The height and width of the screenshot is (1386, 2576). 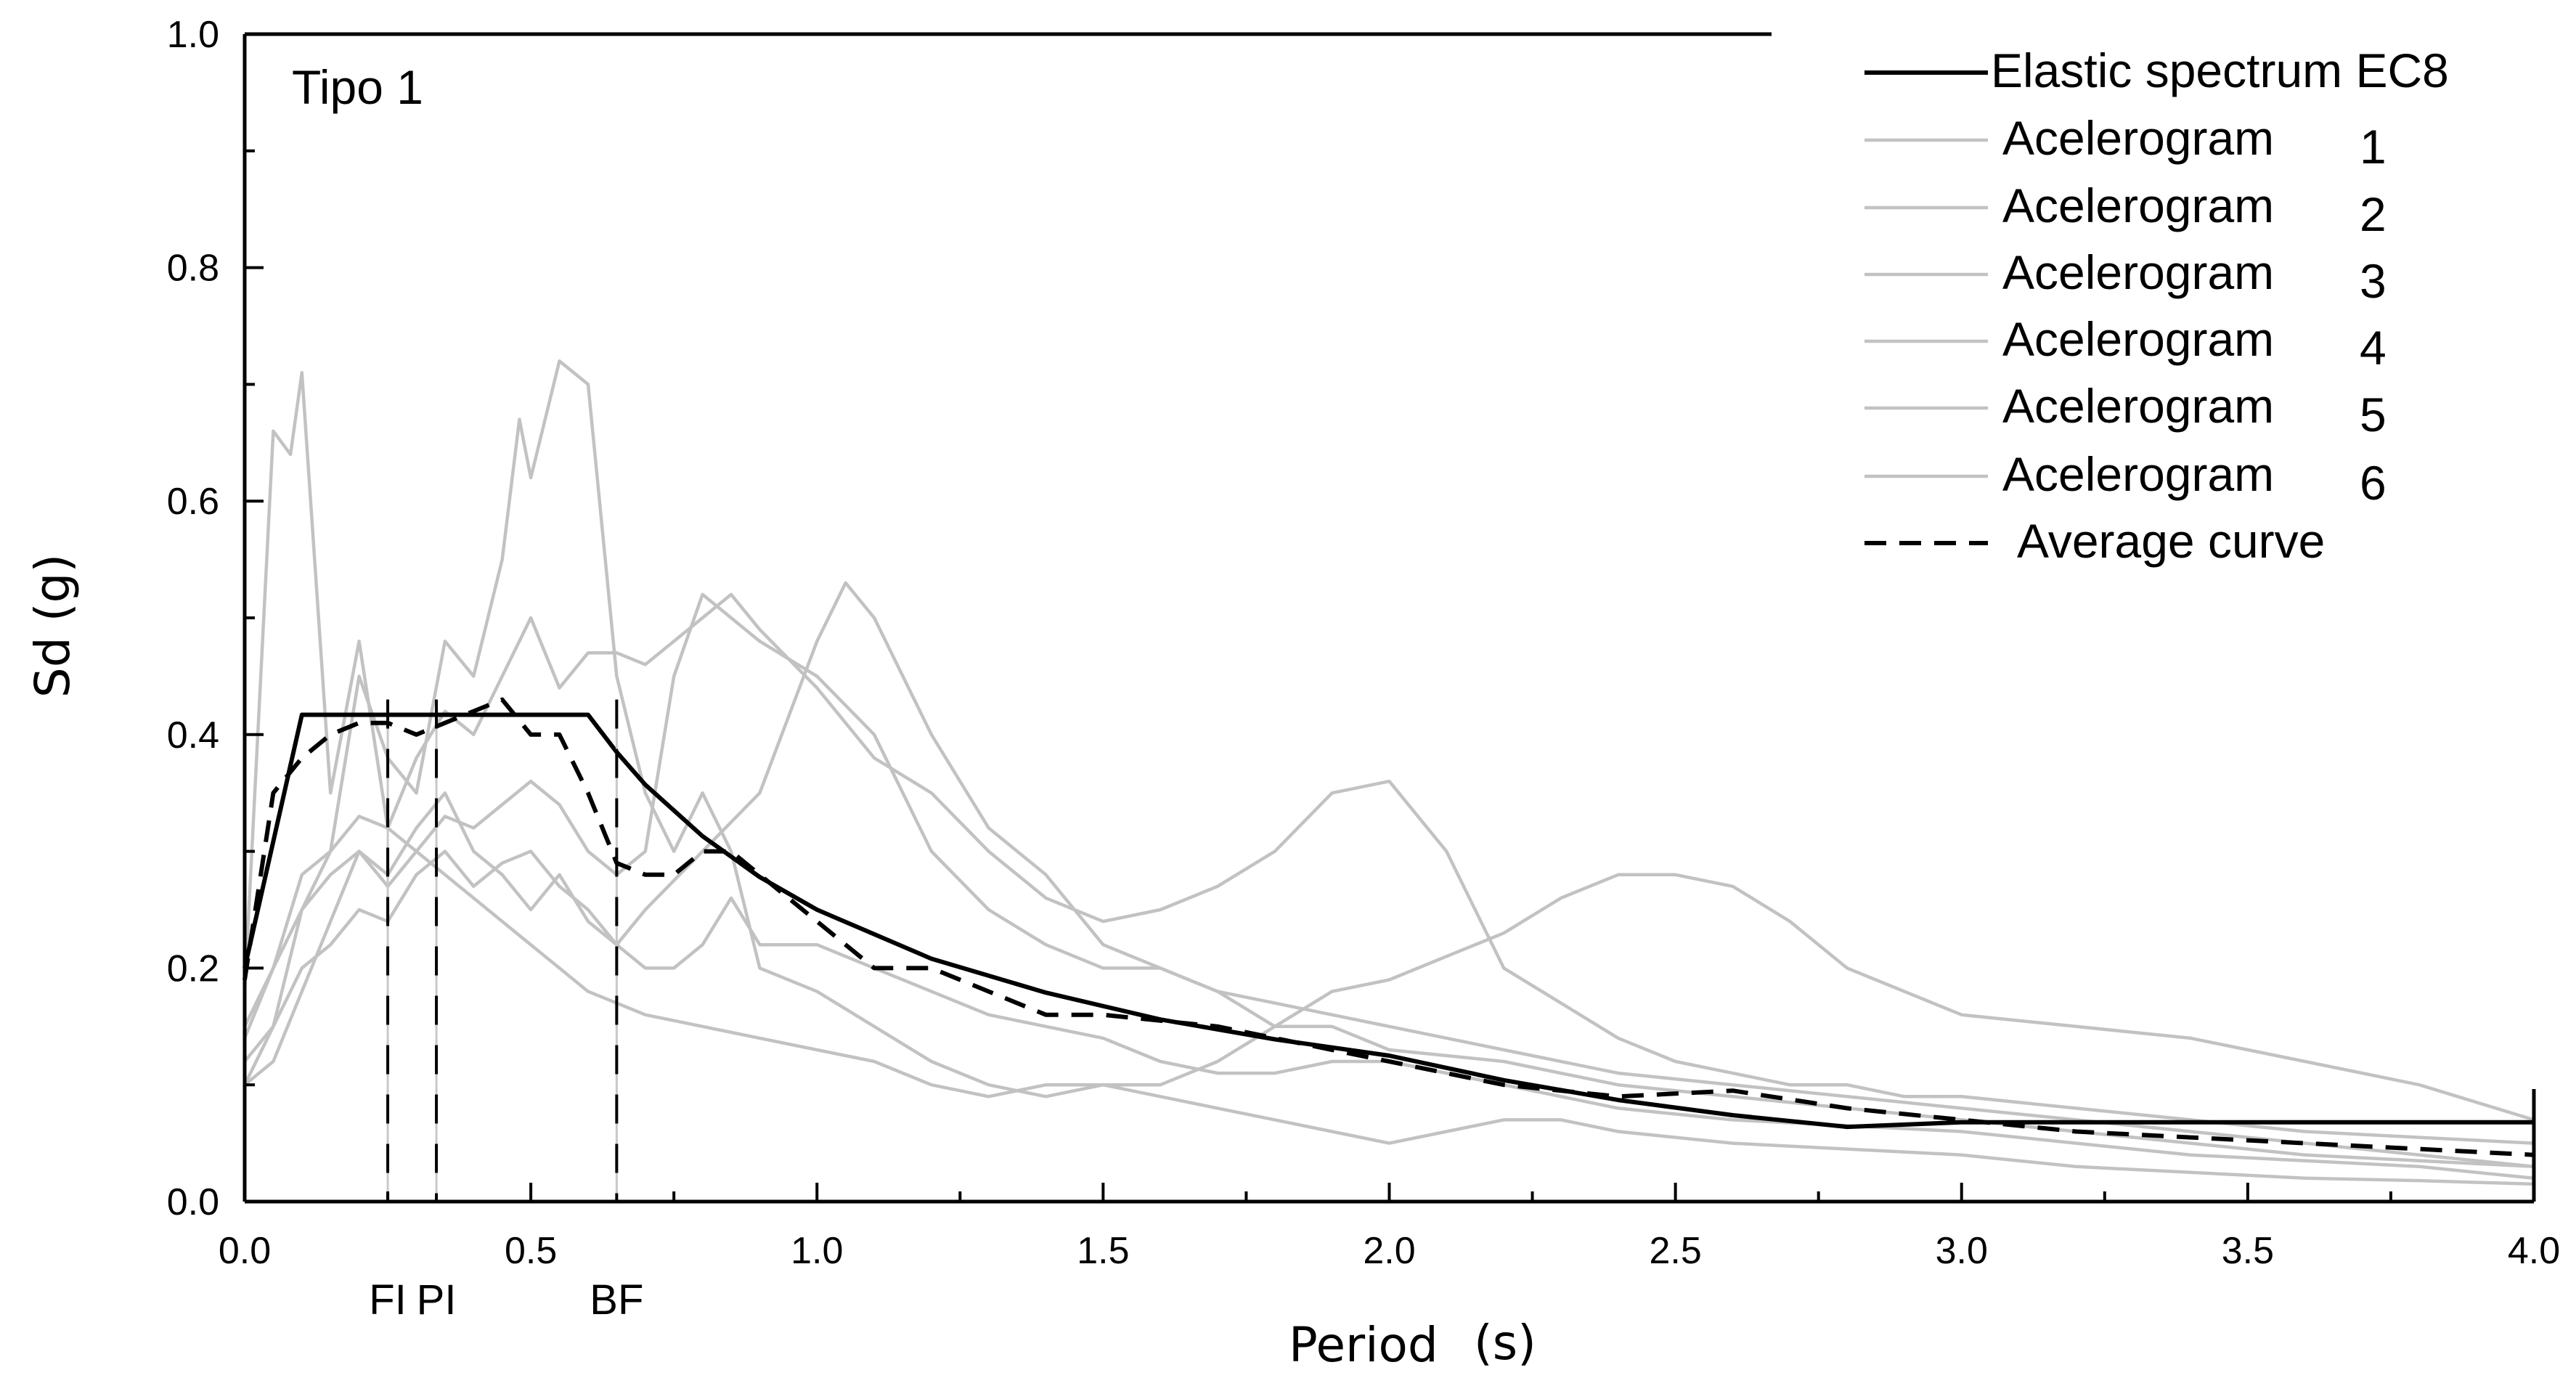 What do you see at coordinates (1962, 1251) in the screenshot?
I see `x-tick-label: 3.0` at bounding box center [1962, 1251].